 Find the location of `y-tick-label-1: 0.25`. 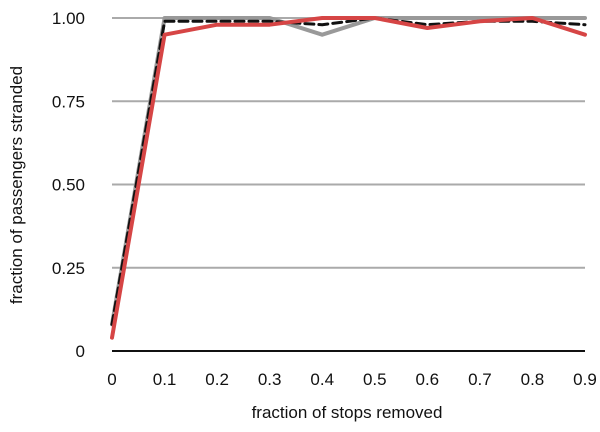

y-tick-label-1: 0.25 is located at coordinates (68, 268).